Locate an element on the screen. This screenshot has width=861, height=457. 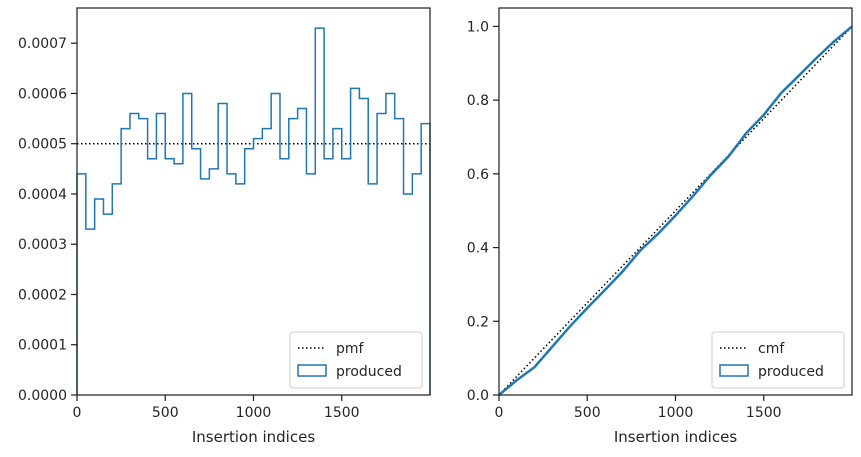
y-tick-label: 0.0001 is located at coordinates (42, 346).